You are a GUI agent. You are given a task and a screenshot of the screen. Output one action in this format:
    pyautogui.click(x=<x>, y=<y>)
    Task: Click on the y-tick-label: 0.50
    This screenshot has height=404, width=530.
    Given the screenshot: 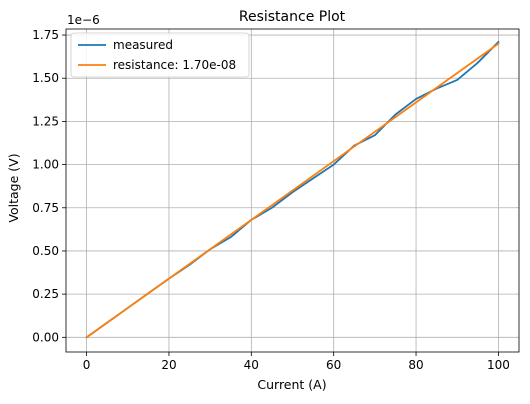 What is the action you would take?
    pyautogui.click(x=45, y=251)
    